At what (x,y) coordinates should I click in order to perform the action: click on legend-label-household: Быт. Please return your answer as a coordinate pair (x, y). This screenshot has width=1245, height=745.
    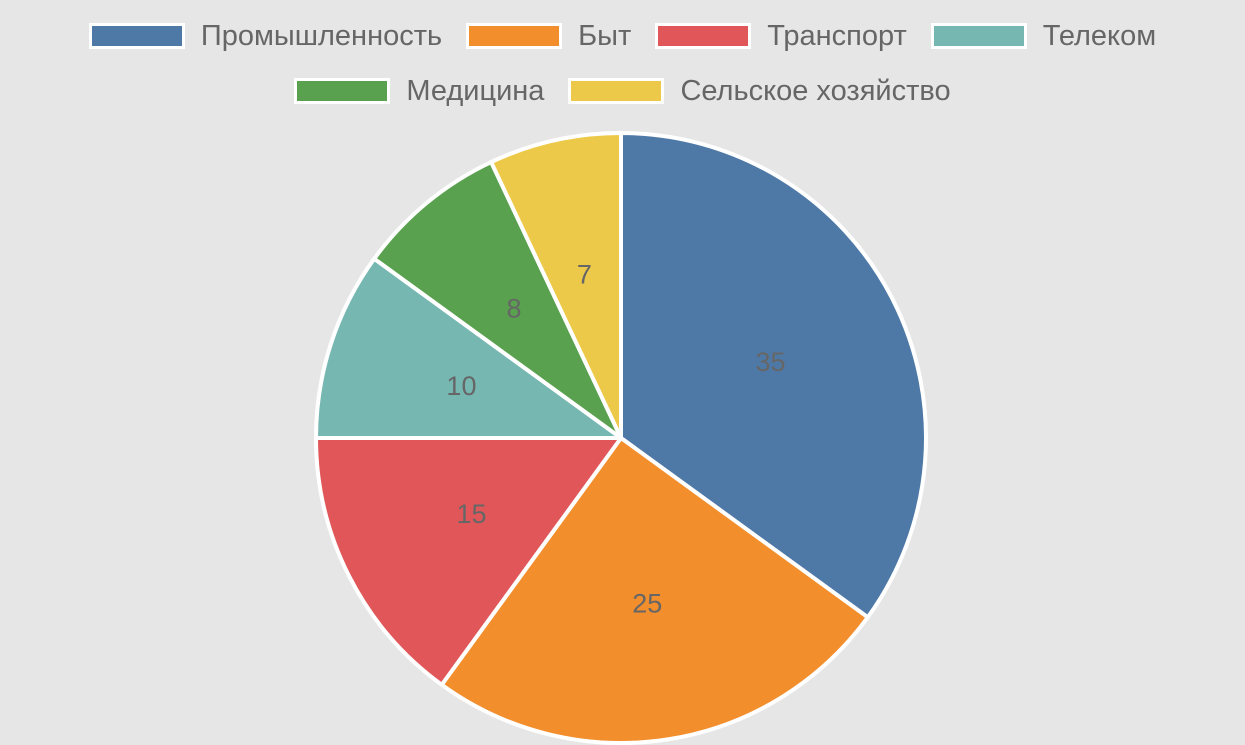
    Looking at the image, I should click on (605, 35).